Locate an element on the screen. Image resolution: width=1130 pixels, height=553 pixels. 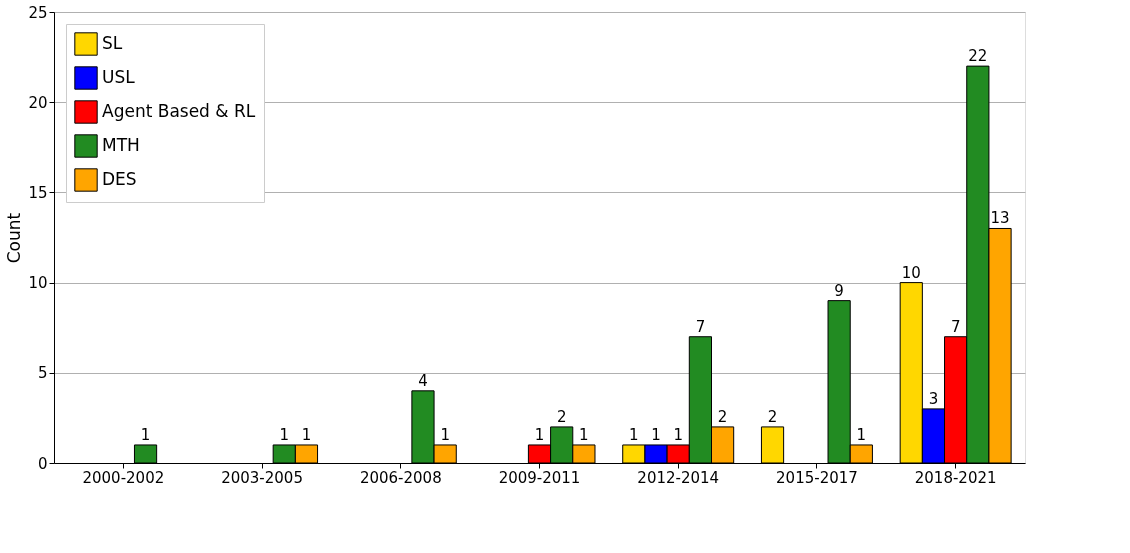
y-tick-label: 10 is located at coordinates (38, 283).